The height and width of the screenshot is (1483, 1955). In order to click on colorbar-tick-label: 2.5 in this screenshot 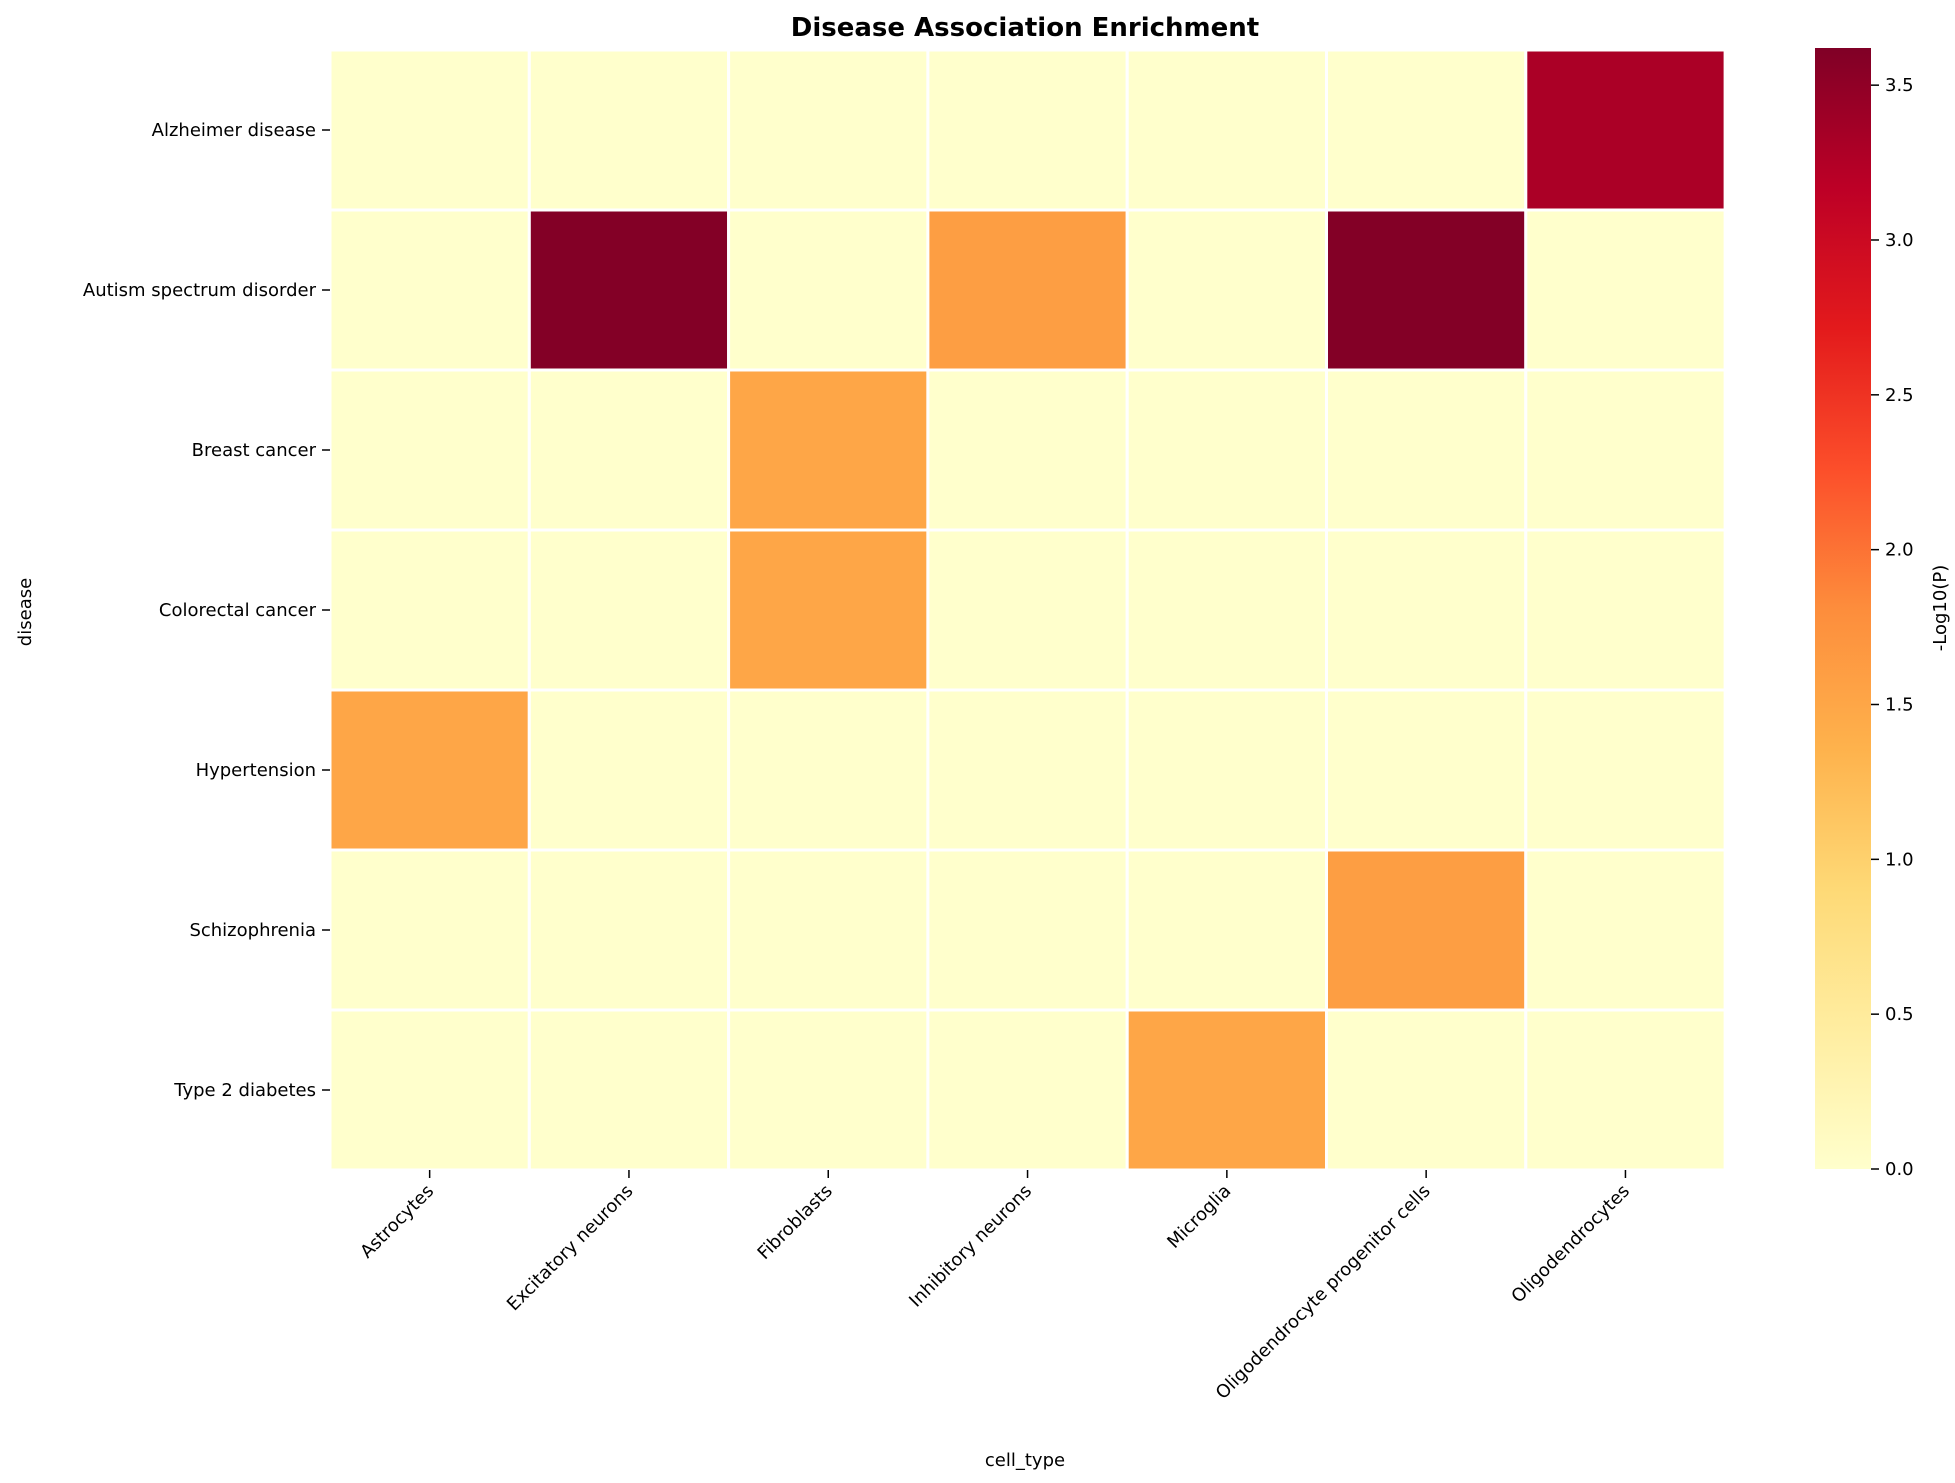, I will do `click(1899, 395)`.